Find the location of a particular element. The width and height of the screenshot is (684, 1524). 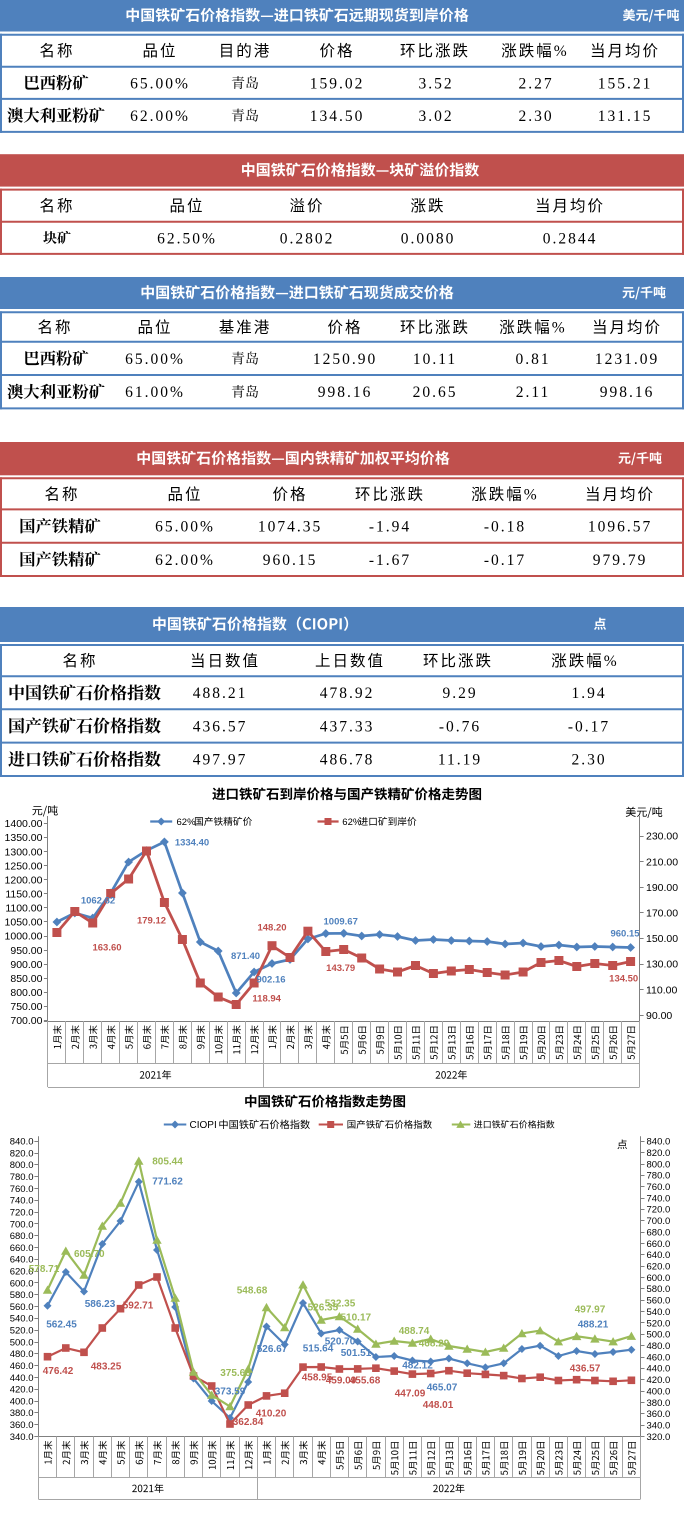

svg-text: 3.02 is located at coordinates (435, 116).